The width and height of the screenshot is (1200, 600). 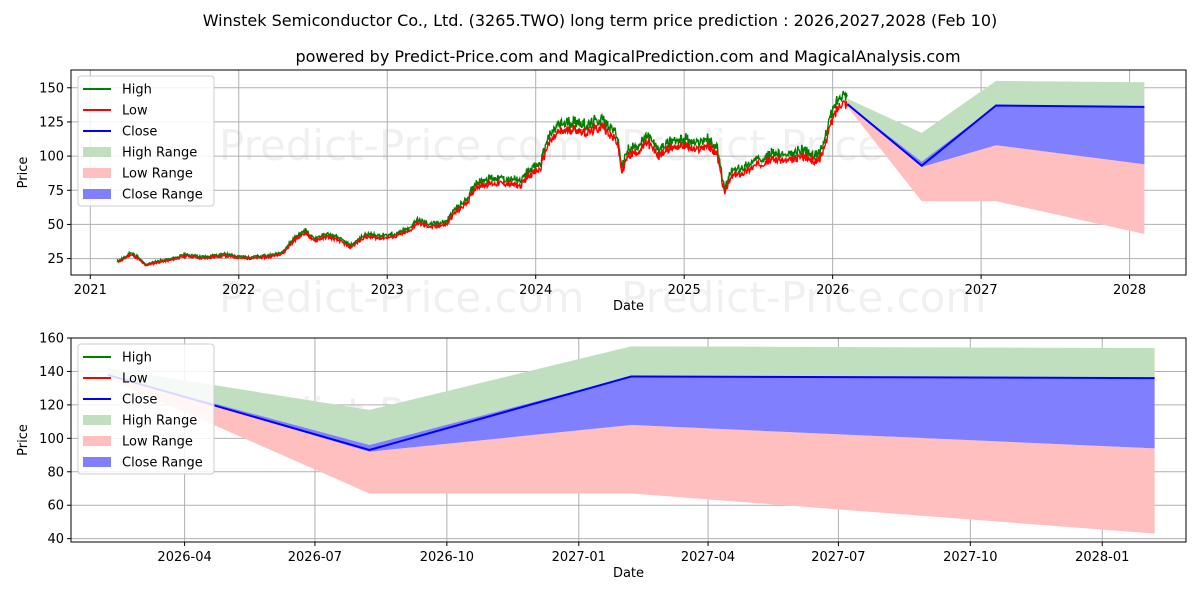 I want to click on x-tick-label: 2025, so click(x=684, y=290).